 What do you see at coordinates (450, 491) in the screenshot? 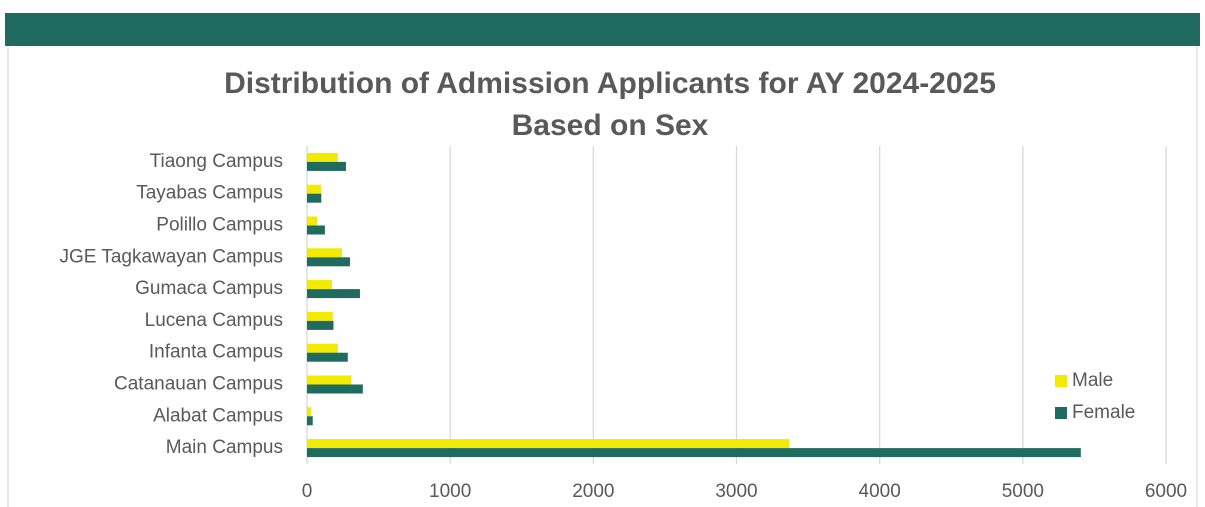
I see `x-tick-label: 1000` at bounding box center [450, 491].